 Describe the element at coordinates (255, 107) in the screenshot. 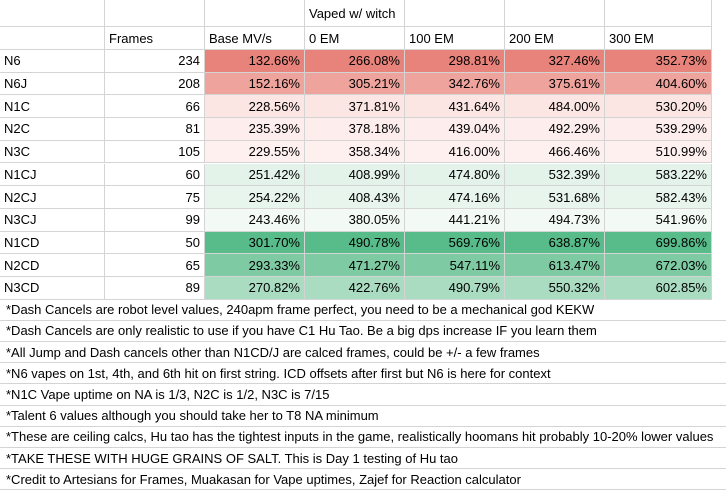

I see `value-cell: 228.56%` at that location.